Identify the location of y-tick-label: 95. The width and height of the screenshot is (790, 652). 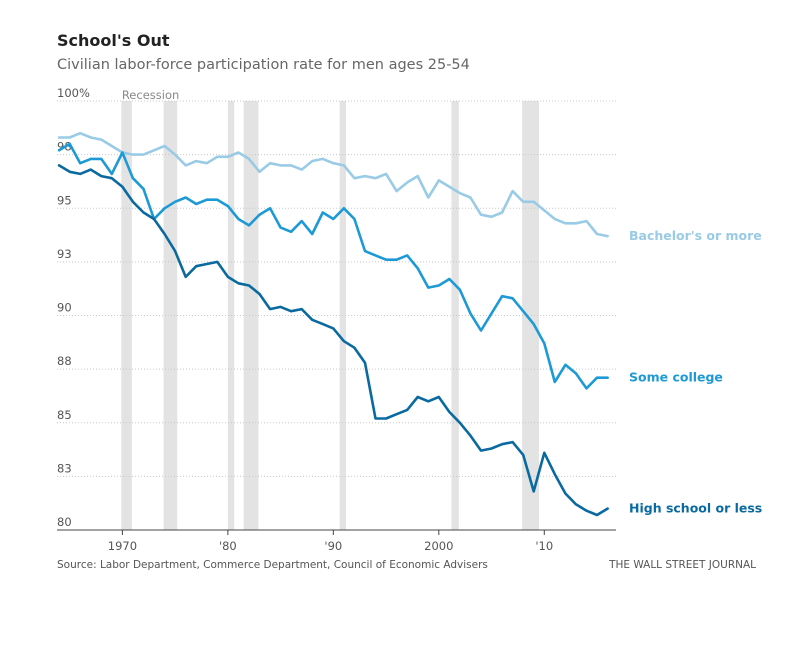
(64, 200).